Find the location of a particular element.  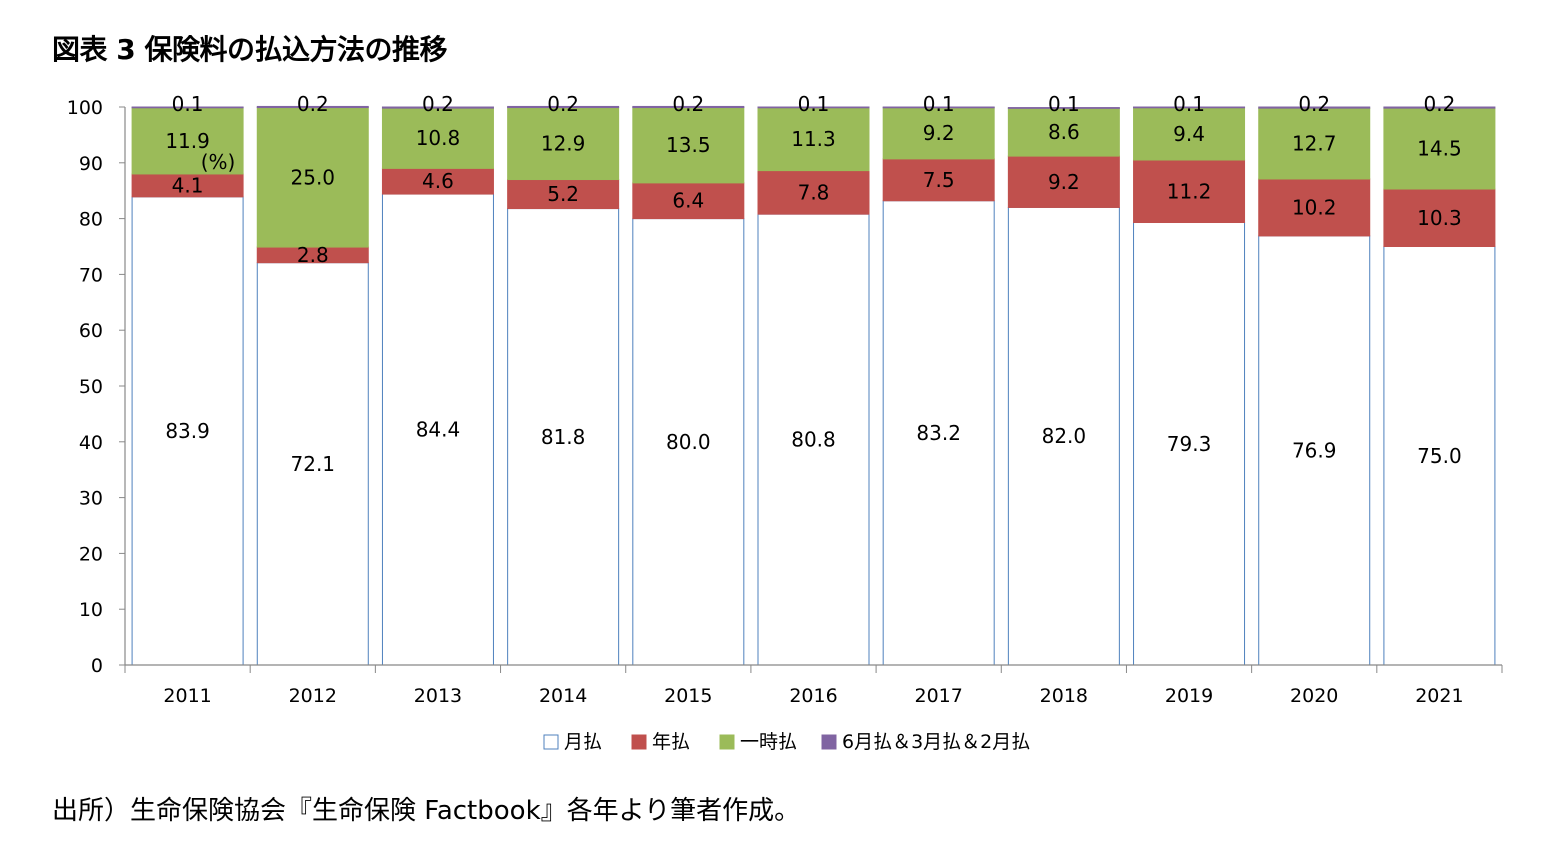

legend-label-1: 年払 is located at coordinates (671, 742).